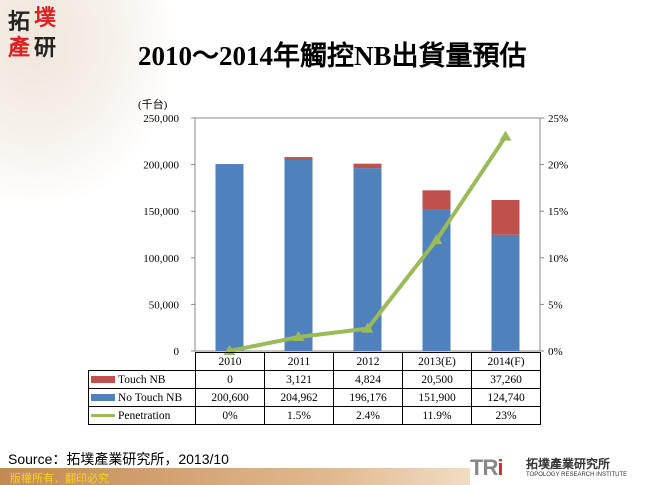 Image resolution: width=650 pixels, height=485 pixels. Describe the element at coordinates (161, 212) in the screenshot. I see `y-left-tick-label: 150,000` at that location.